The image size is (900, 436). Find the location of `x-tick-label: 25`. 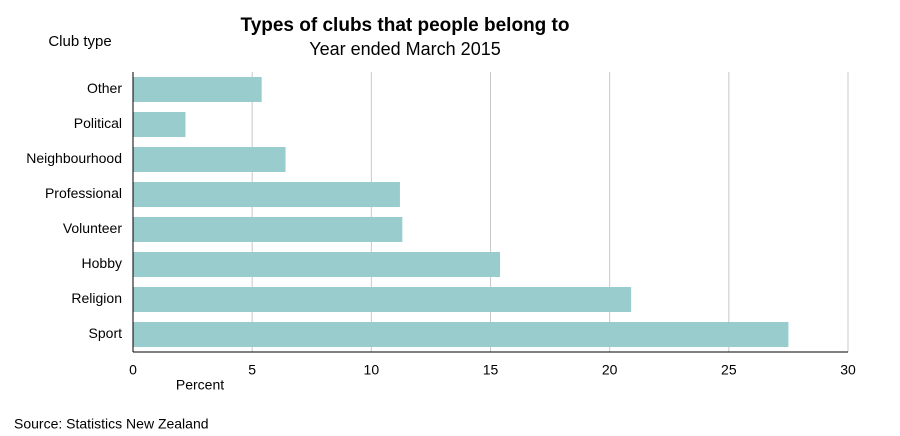

x-tick-label: 25 is located at coordinates (729, 370).